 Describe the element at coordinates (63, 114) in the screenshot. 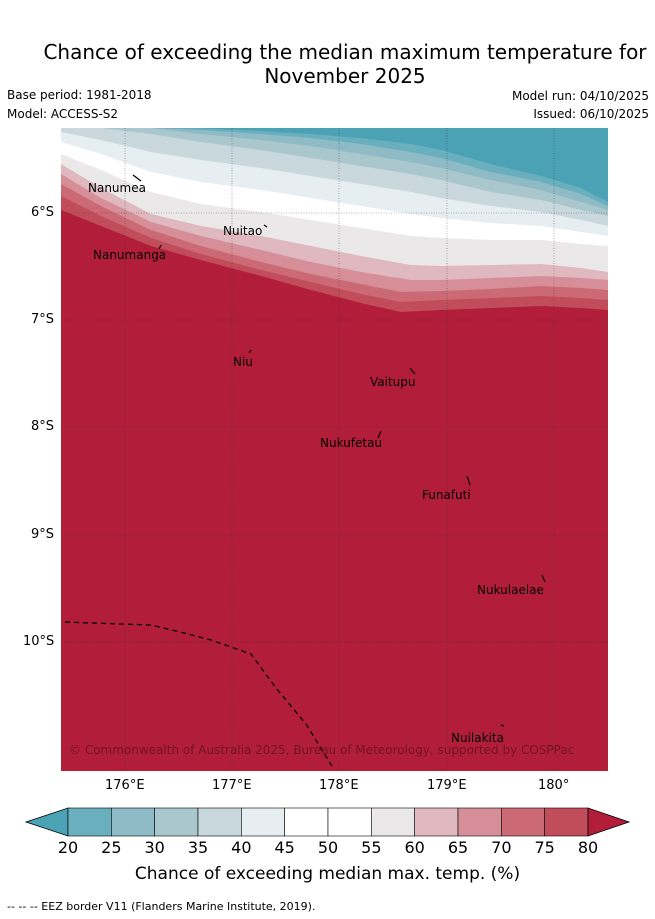

I see `model-name: Model: ACCESS-S2` at that location.